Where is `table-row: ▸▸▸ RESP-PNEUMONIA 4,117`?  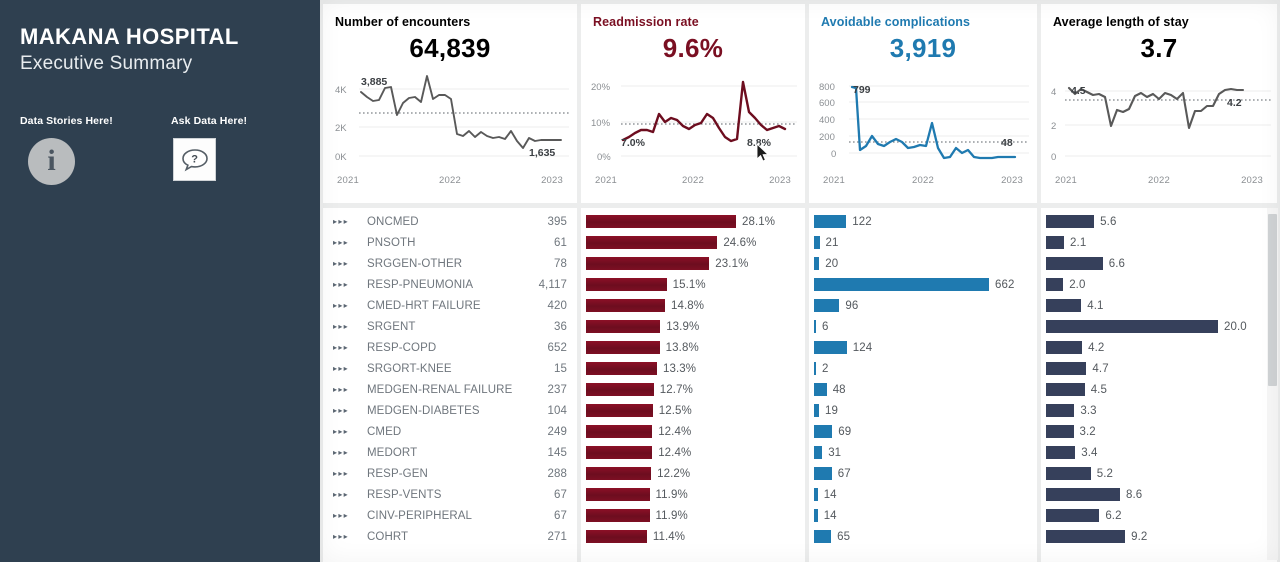 table-row: ▸▸▸ RESP-PNEUMONIA 4,117 is located at coordinates (448, 284).